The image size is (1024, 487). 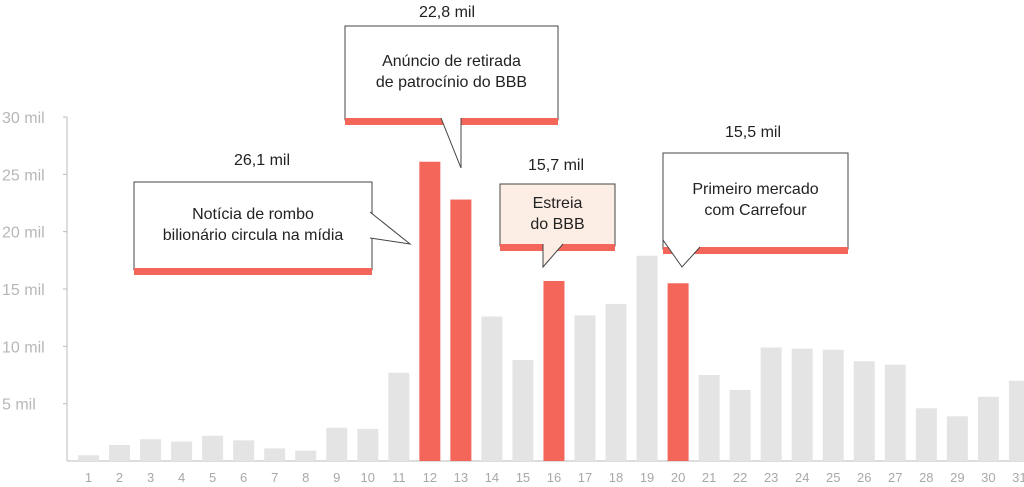 I want to click on x-tick-label: 2, so click(x=119, y=477).